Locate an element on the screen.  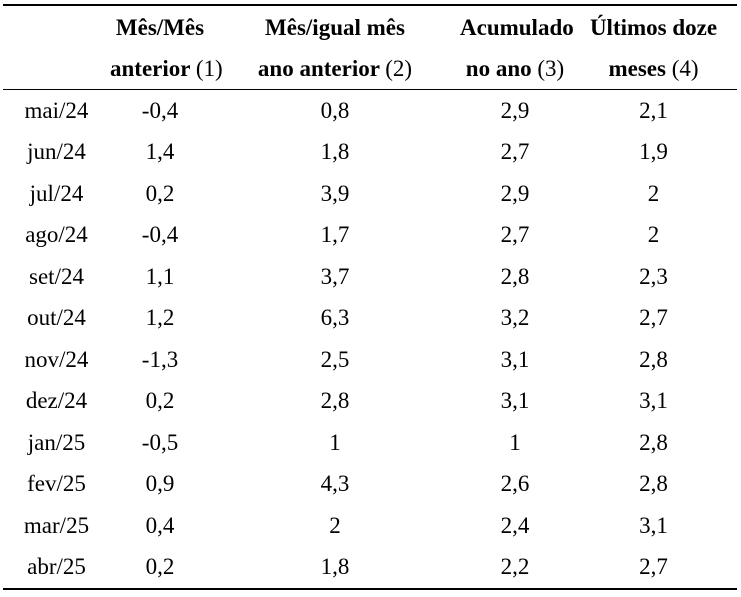
row-label-month: out/24 is located at coordinates (56, 318).